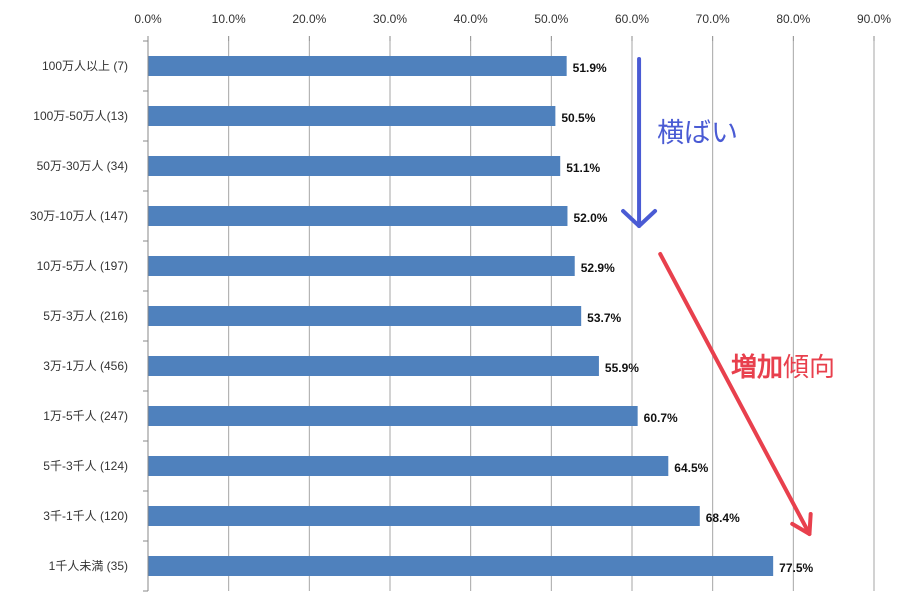 The width and height of the screenshot is (907, 605). I want to click on data-label: 64.5%, so click(691, 468).